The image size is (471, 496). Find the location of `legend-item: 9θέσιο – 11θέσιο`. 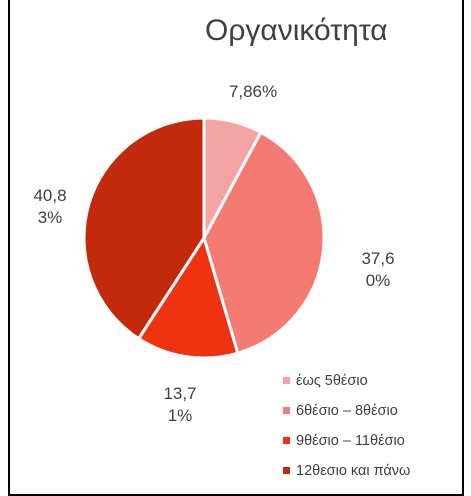

legend-item: 9θέσιο – 11θέσιο is located at coordinates (344, 441).